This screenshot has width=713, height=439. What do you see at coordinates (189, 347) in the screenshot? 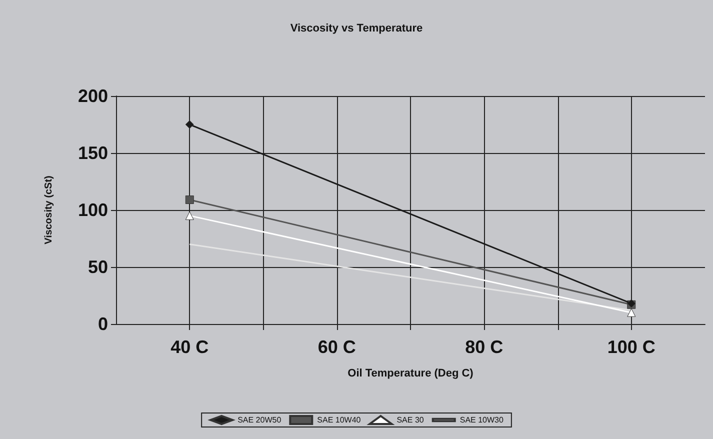
I see `x-tick-label: 40 C` at bounding box center [189, 347].